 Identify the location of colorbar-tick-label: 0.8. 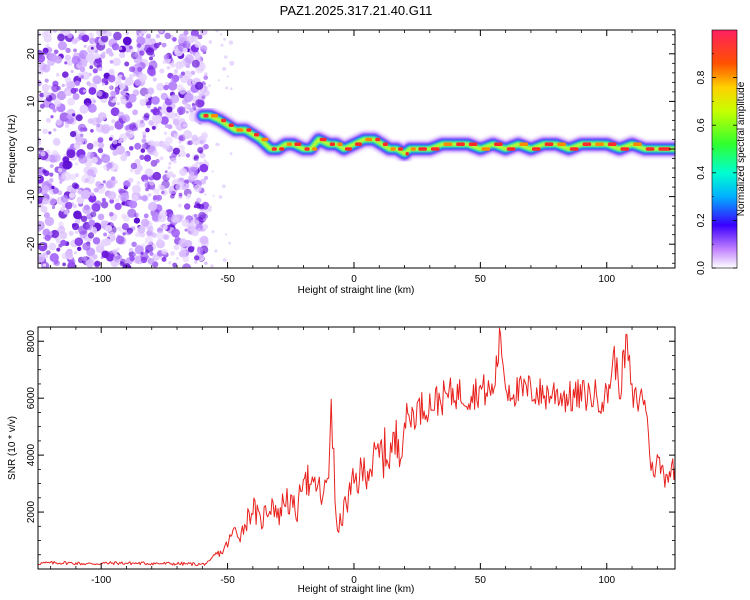
(701, 77).